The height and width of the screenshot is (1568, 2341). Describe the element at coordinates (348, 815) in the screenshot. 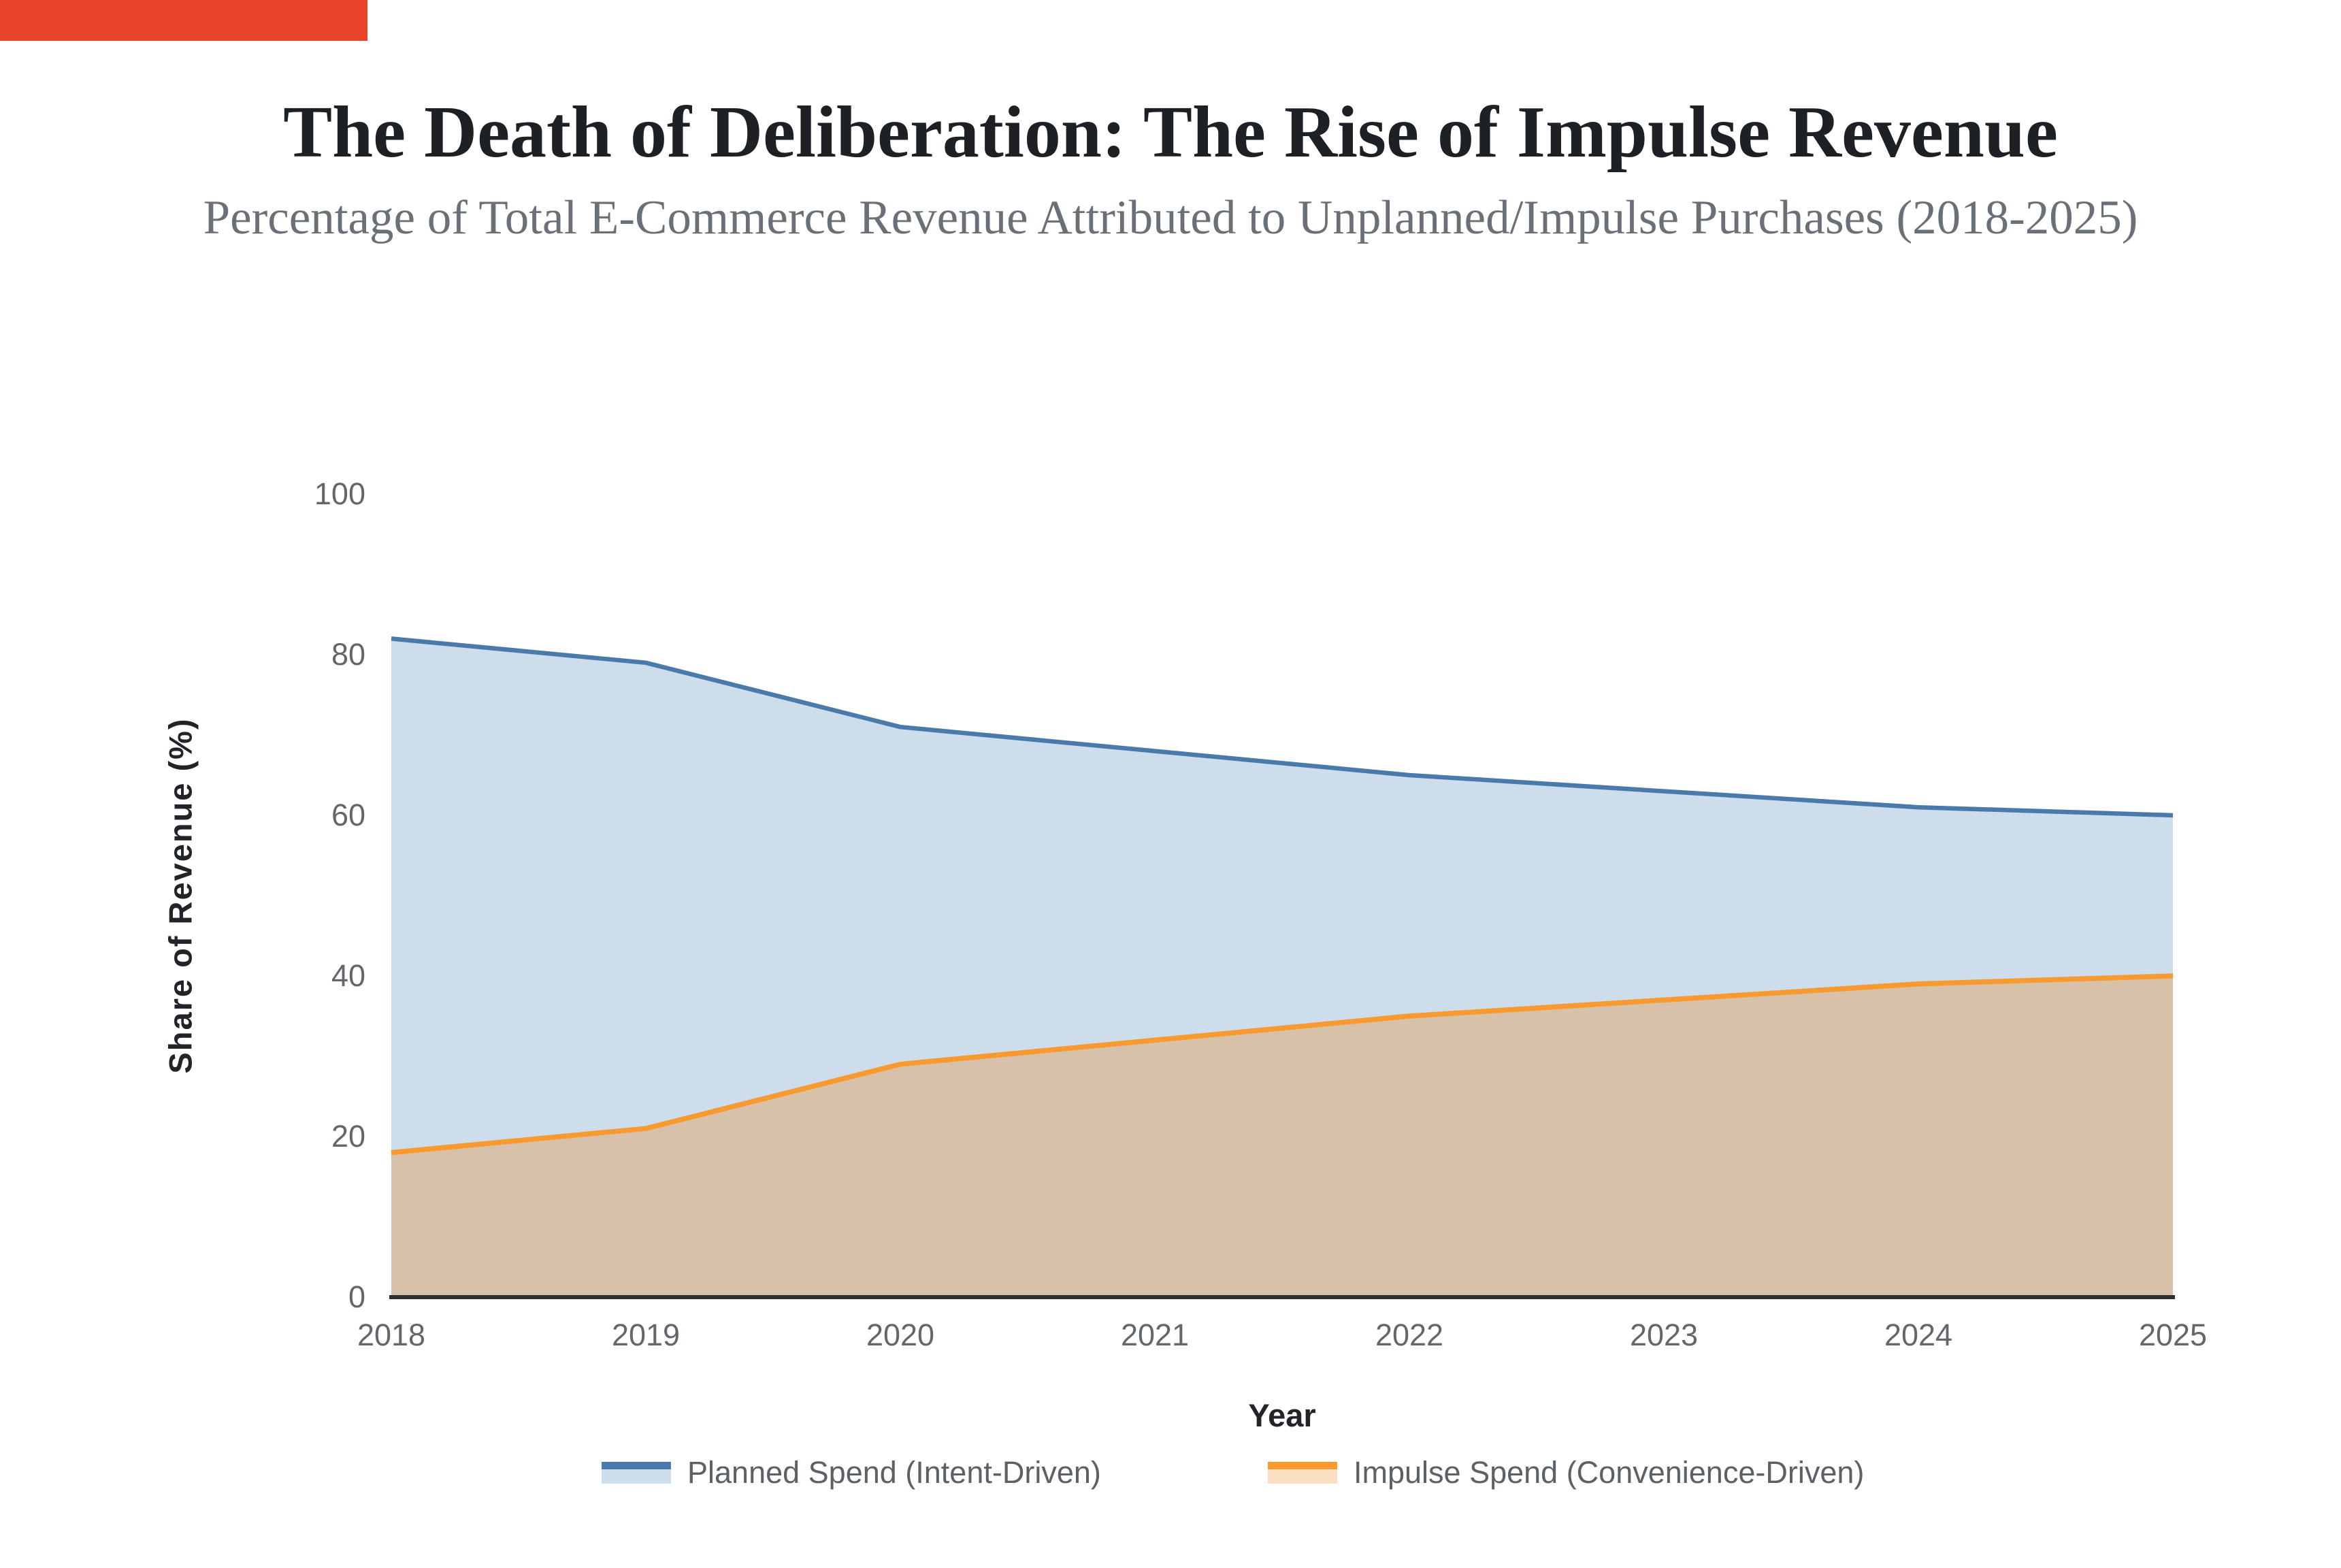

I see `y-tick-label: 60` at that location.